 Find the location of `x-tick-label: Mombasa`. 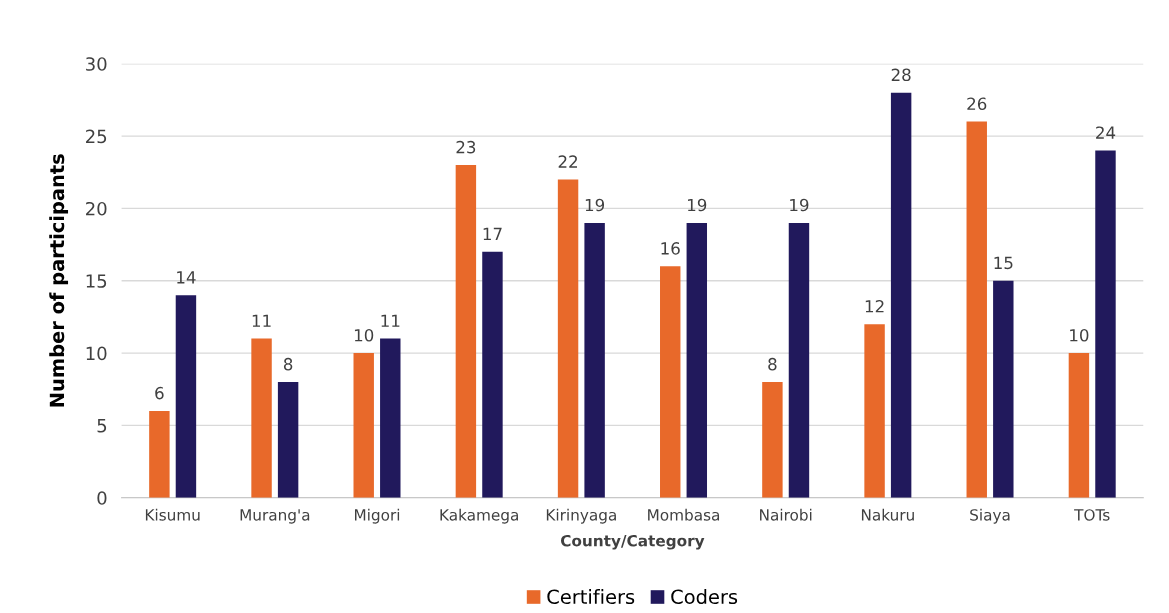

x-tick-label: Mombasa is located at coordinates (684, 514).